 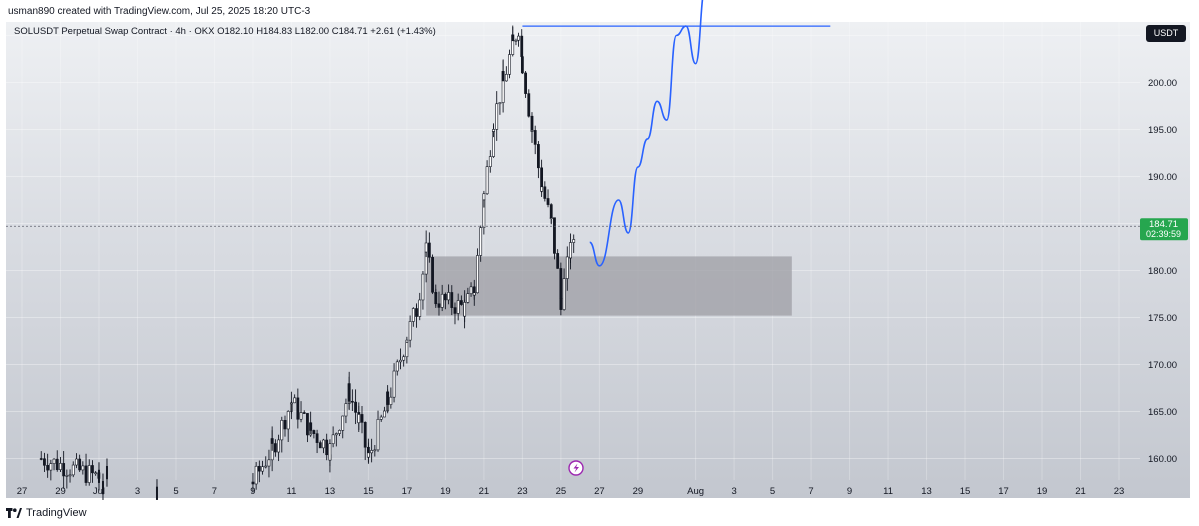 What do you see at coordinates (1162, 83) in the screenshot?
I see `price-tick-label: 200.00` at bounding box center [1162, 83].